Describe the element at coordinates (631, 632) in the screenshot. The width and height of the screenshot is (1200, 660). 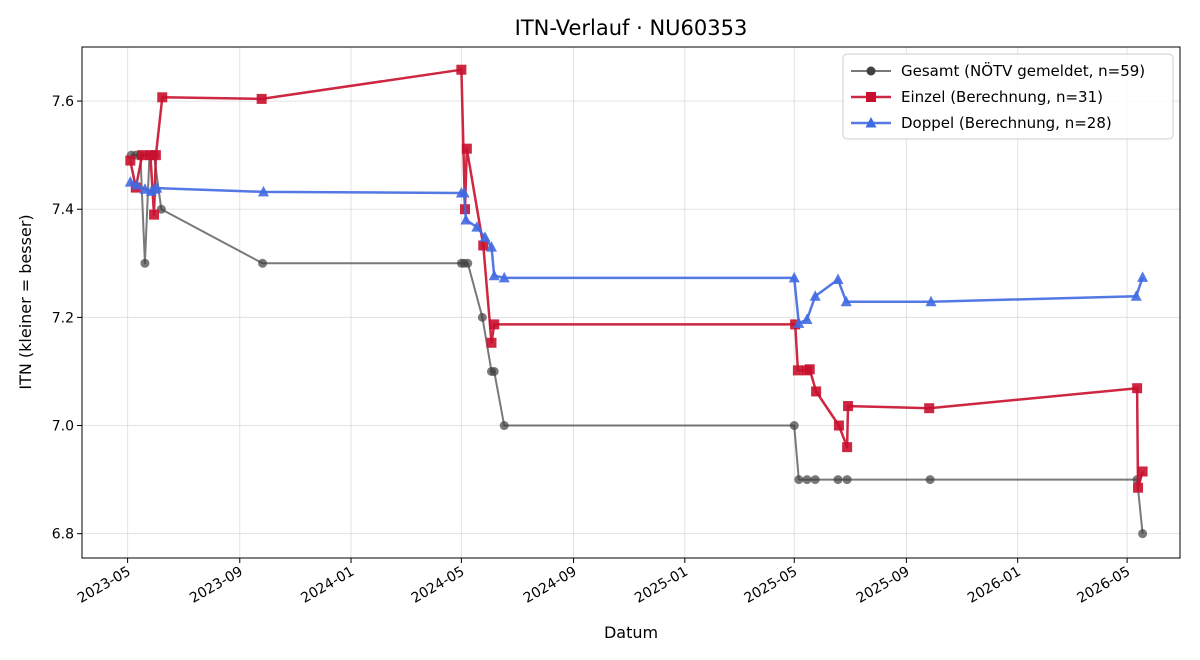
I see `x-axis-label: Datum` at that location.